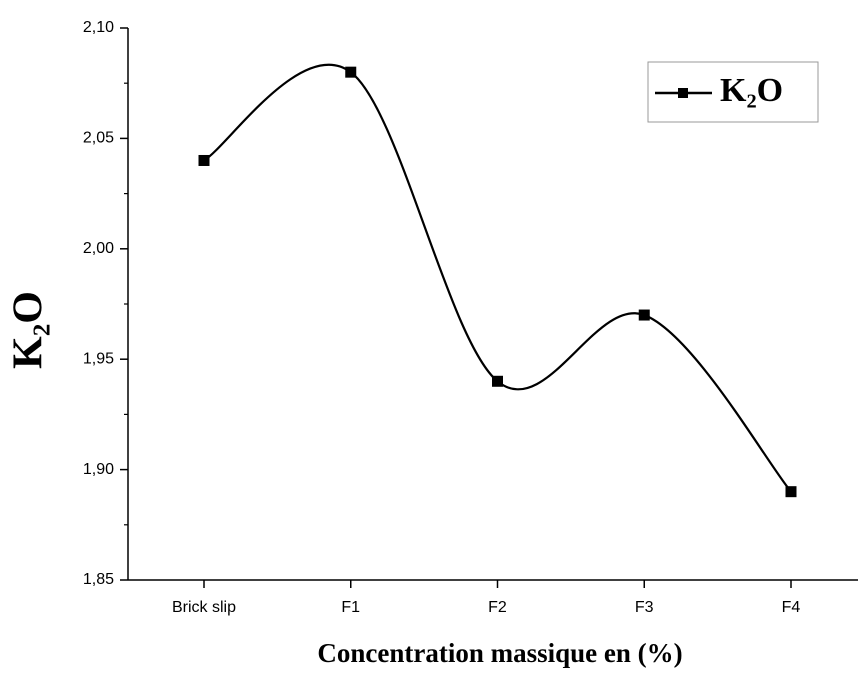 The height and width of the screenshot is (677, 858). What do you see at coordinates (791, 607) in the screenshot?
I see `x-tick-label: F4` at bounding box center [791, 607].